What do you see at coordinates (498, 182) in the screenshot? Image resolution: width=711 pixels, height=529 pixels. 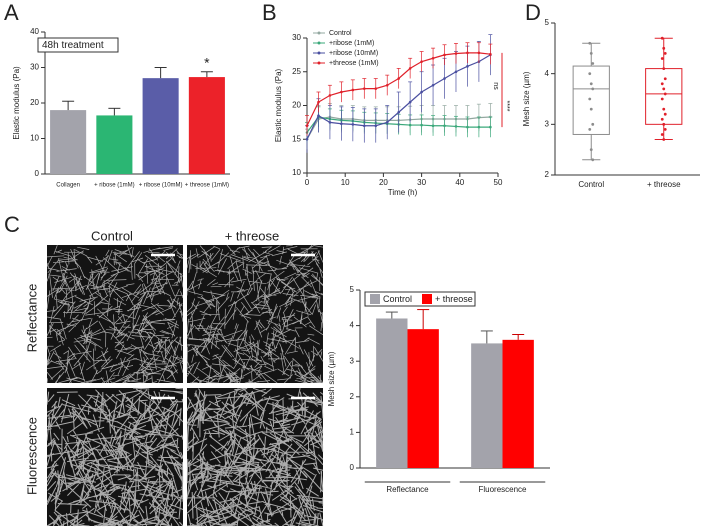 I see `x-tick-label: 50` at bounding box center [498, 182].